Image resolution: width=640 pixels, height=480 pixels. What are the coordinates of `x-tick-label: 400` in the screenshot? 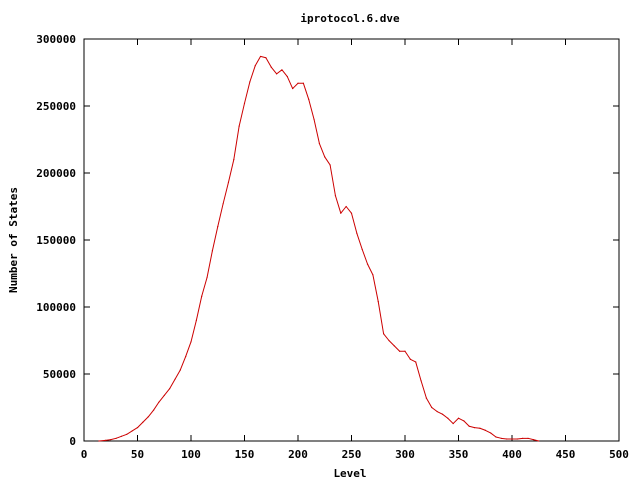 It's located at (512, 454).